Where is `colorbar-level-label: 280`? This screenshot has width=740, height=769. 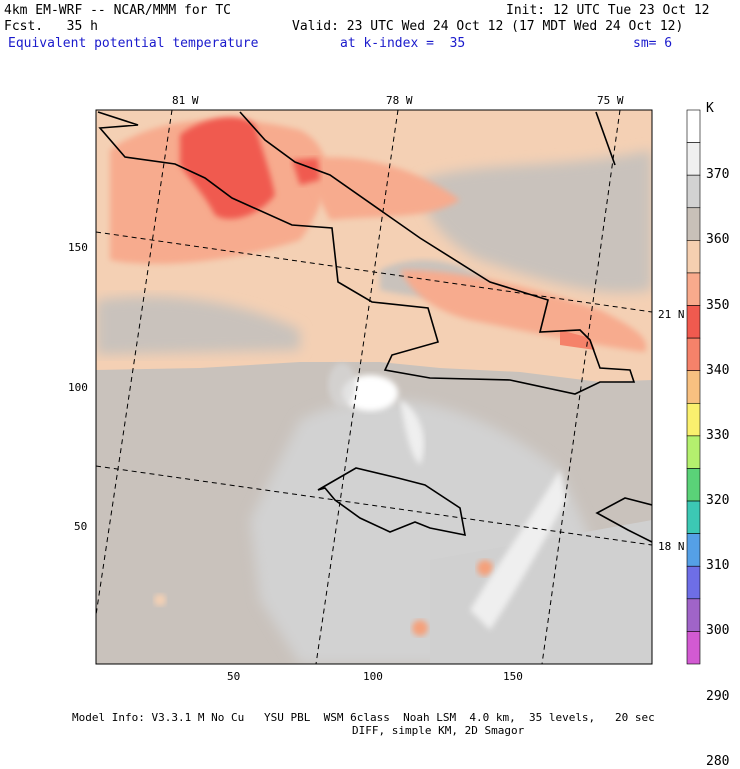
colorbar-level-label: 280 is located at coordinates (718, 761).